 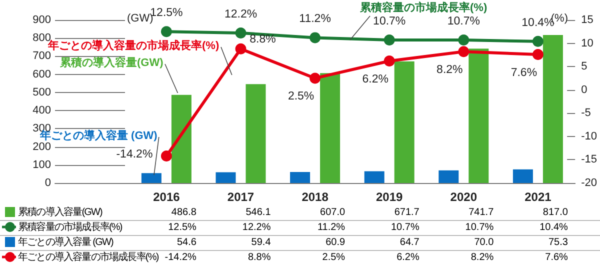 I want to click on text: 8.8%, so click(x=263, y=39).